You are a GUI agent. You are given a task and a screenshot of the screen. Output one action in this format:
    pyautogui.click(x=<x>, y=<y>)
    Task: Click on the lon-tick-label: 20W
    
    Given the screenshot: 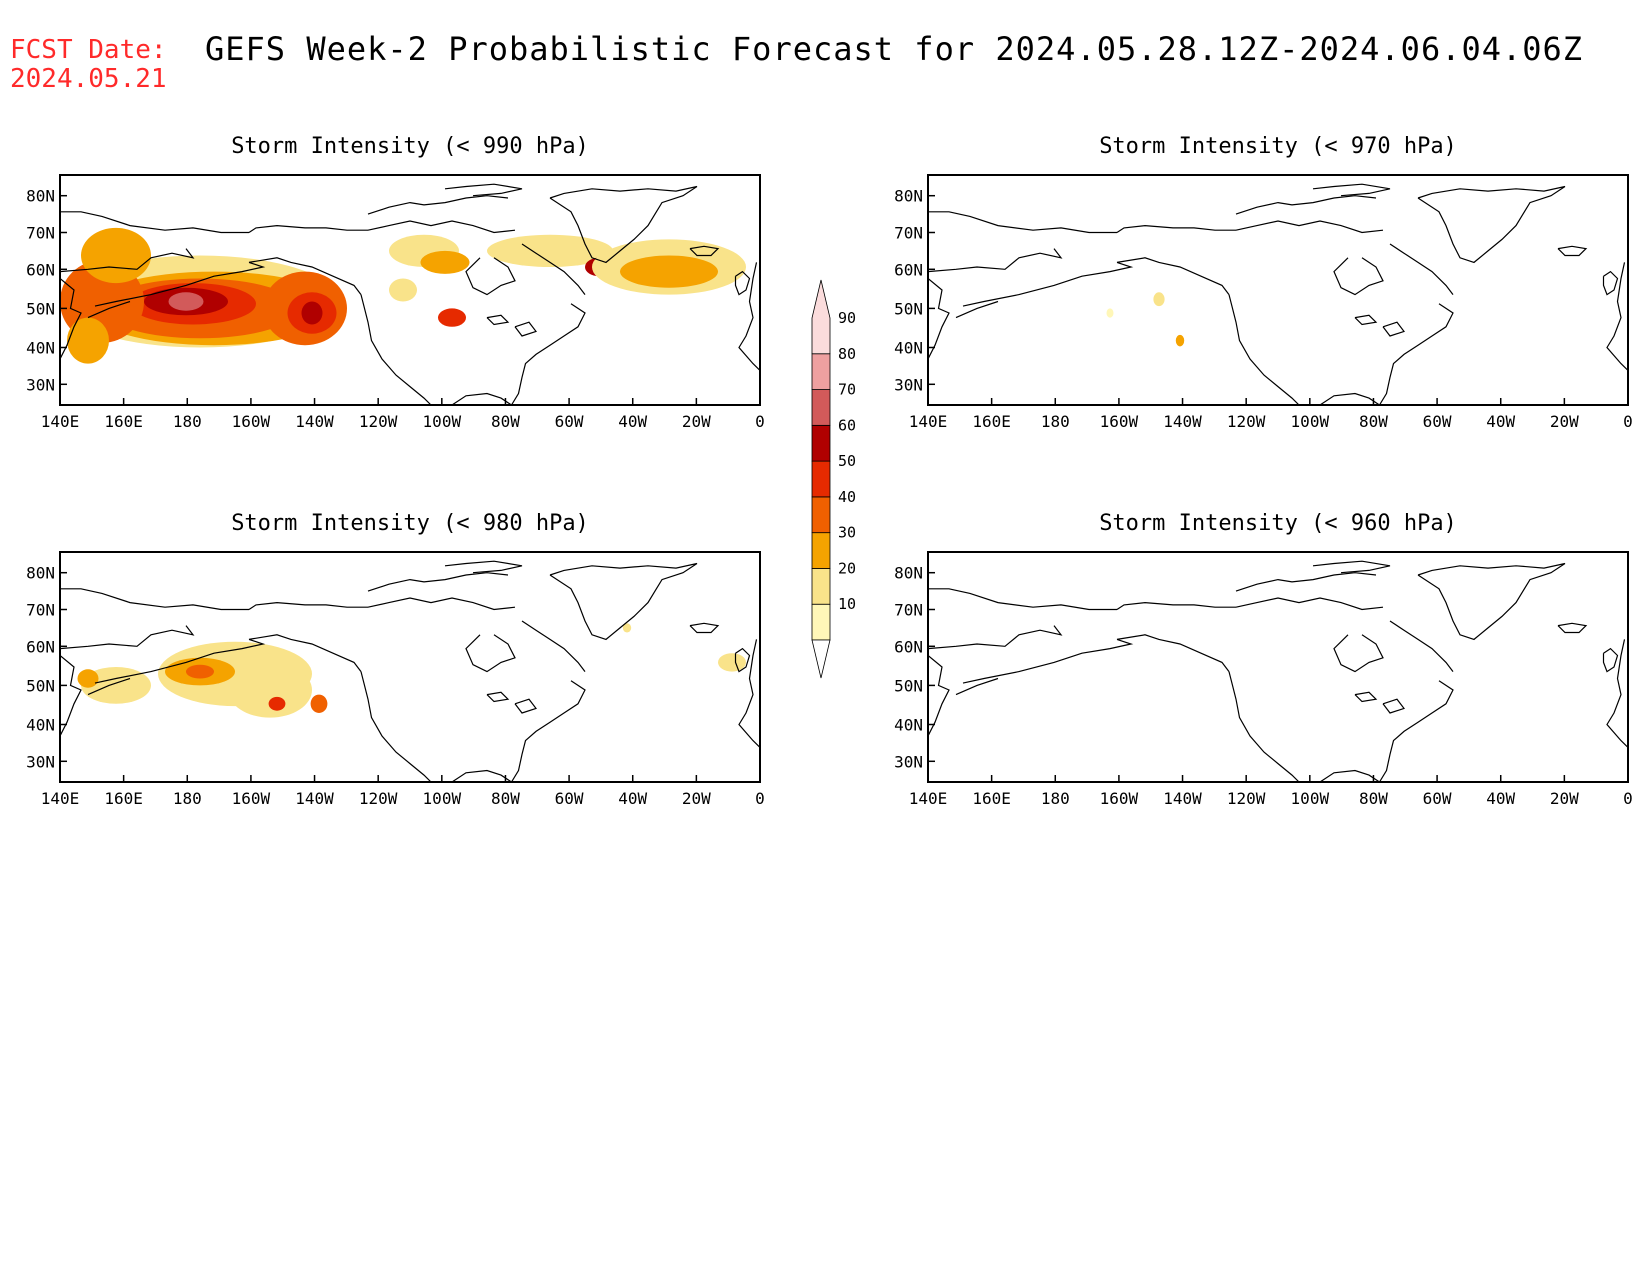 What is the action you would take?
    pyautogui.click(x=1564, y=421)
    